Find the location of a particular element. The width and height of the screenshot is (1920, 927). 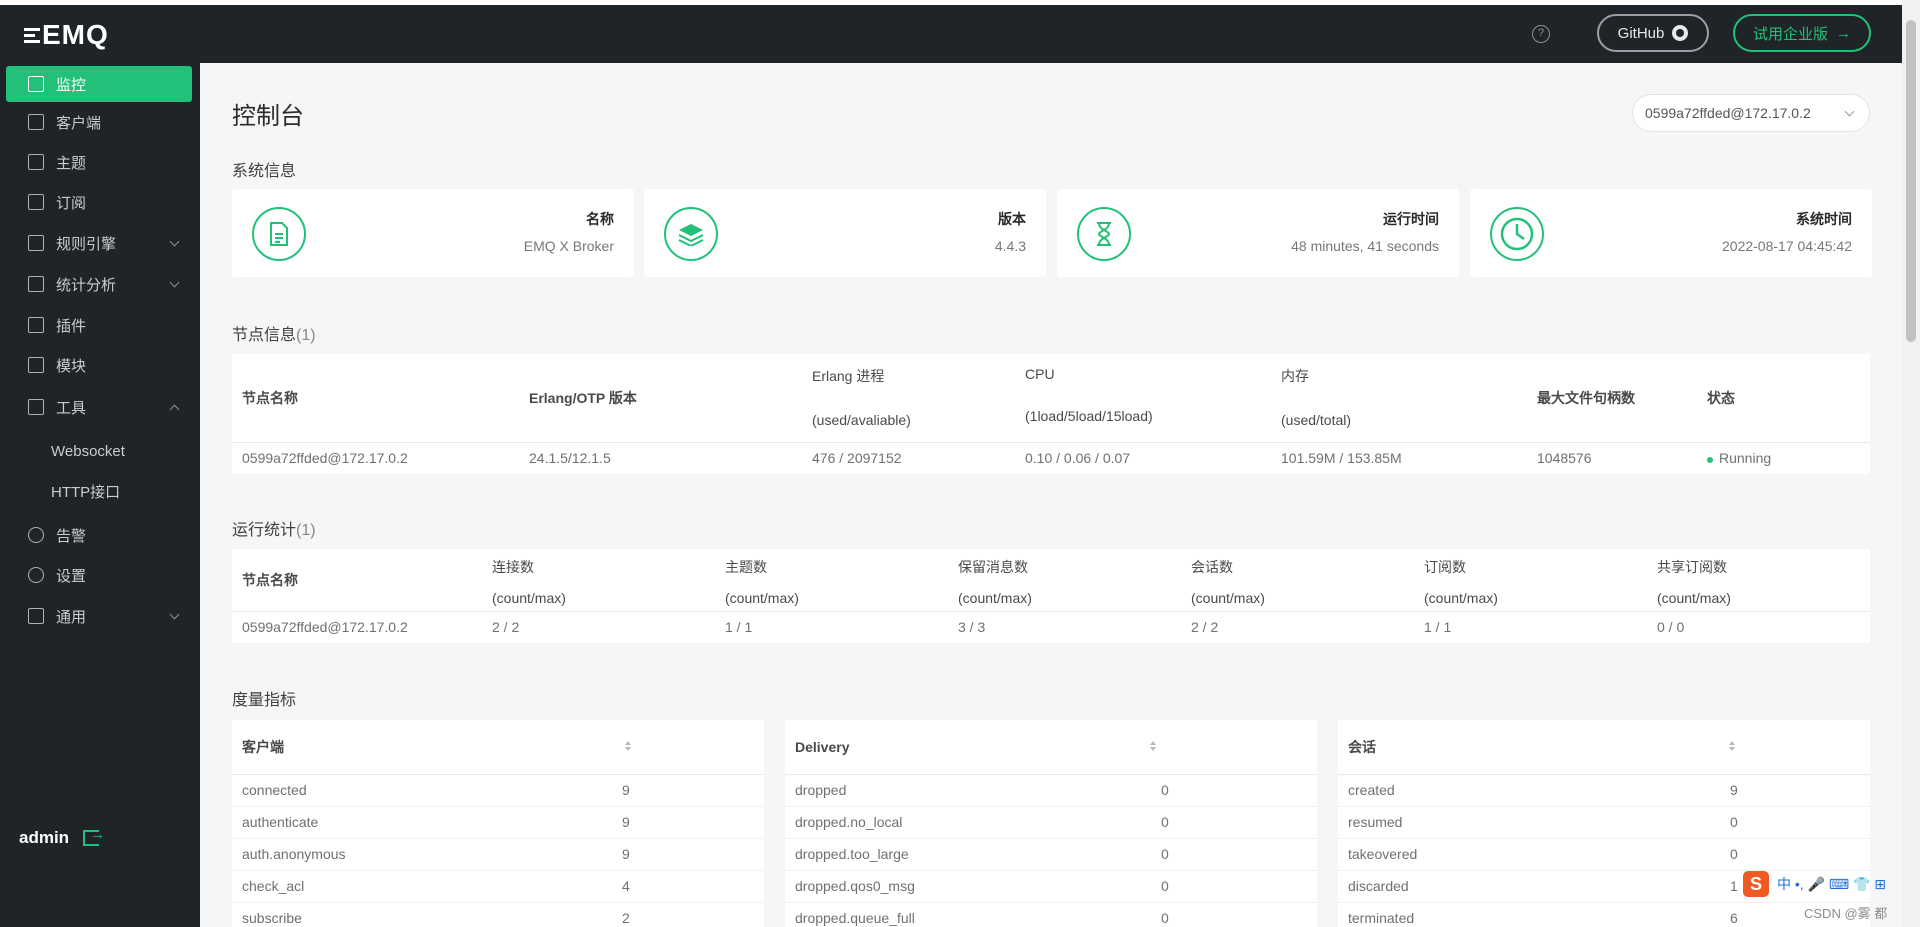

sidebar-item-topics: 主题 is located at coordinates (99, 162).